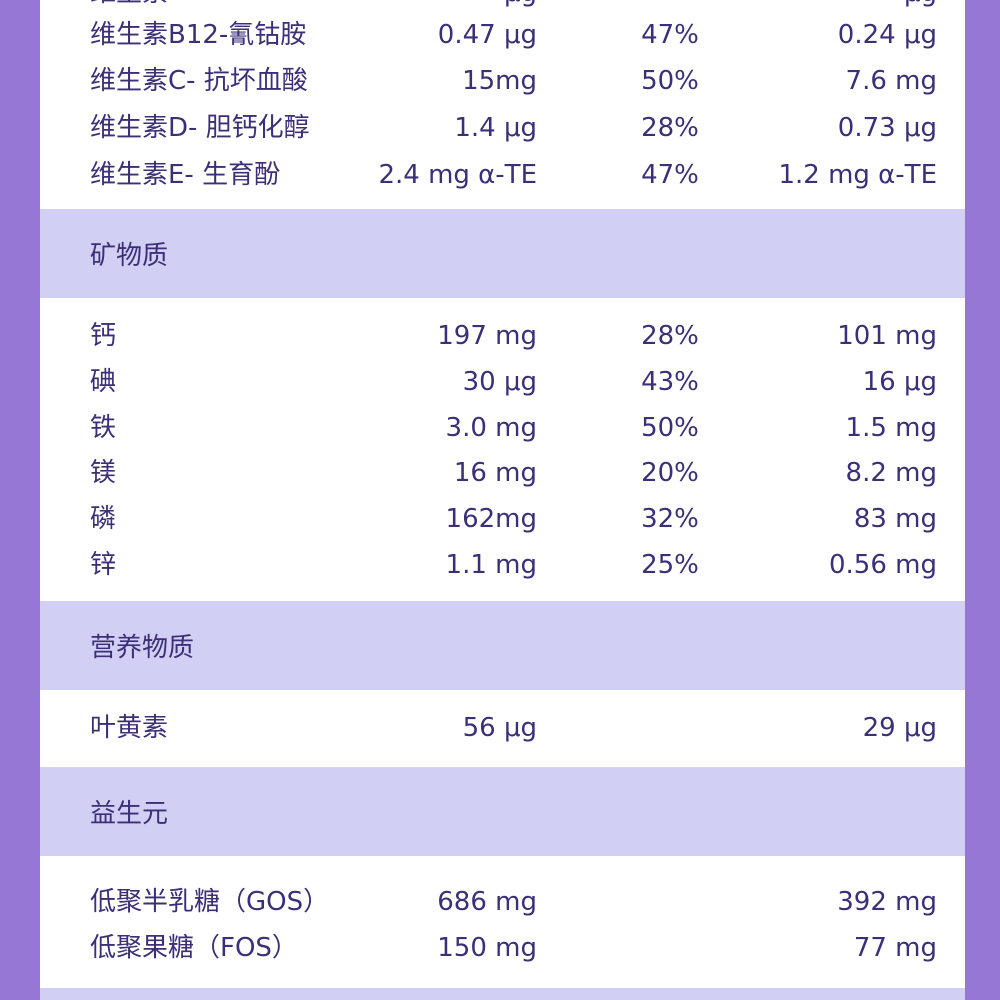 This screenshot has height=1000, width=1000. Describe the element at coordinates (895, 948) in the screenshot. I see `nutrient-per-serving: 77 mg` at that location.